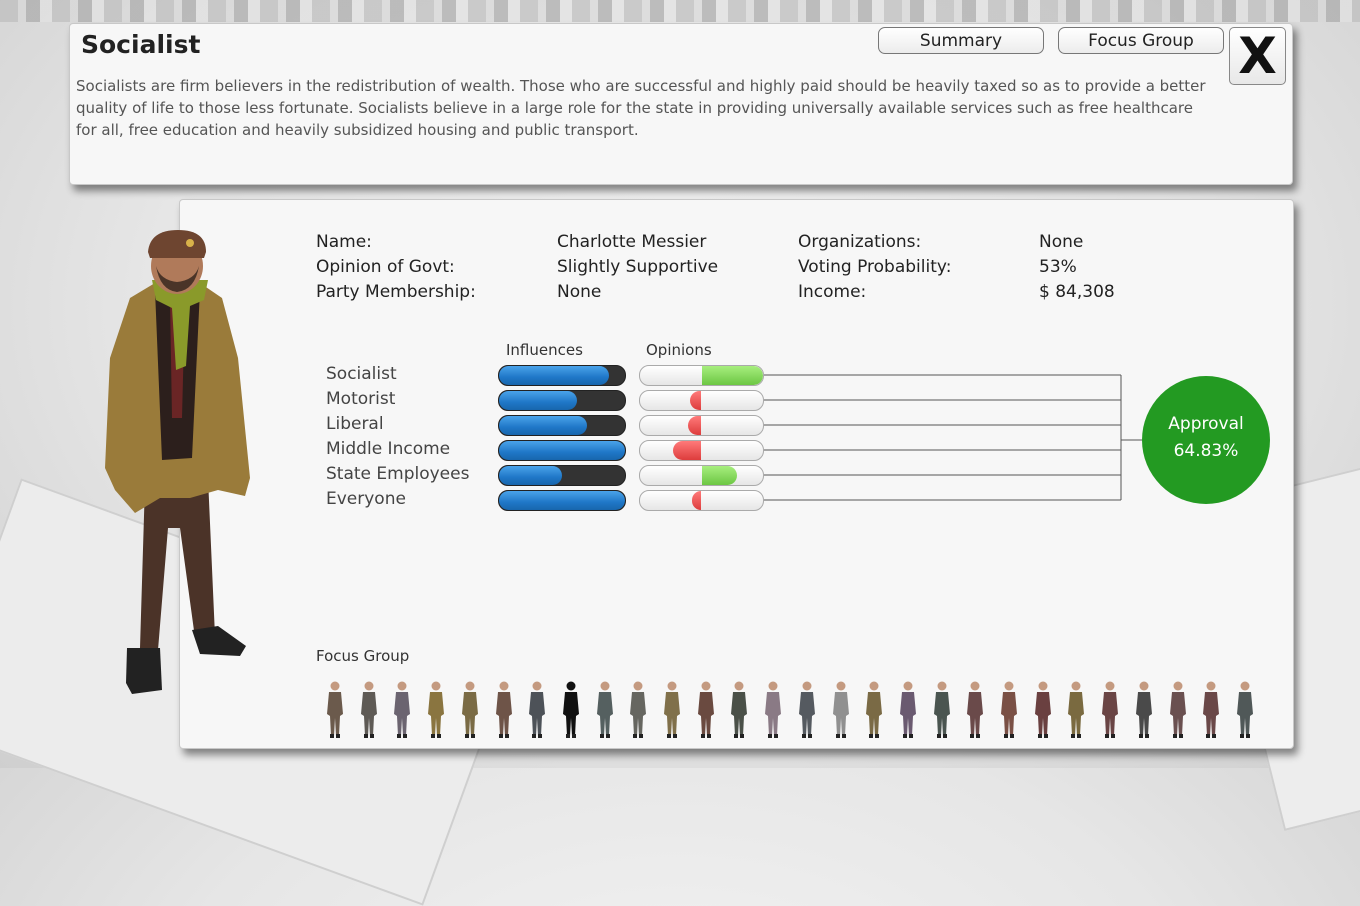 The height and width of the screenshot is (906, 1360). What do you see at coordinates (396, 292) in the screenshot?
I see `party-membership-label: Party Membership:` at bounding box center [396, 292].